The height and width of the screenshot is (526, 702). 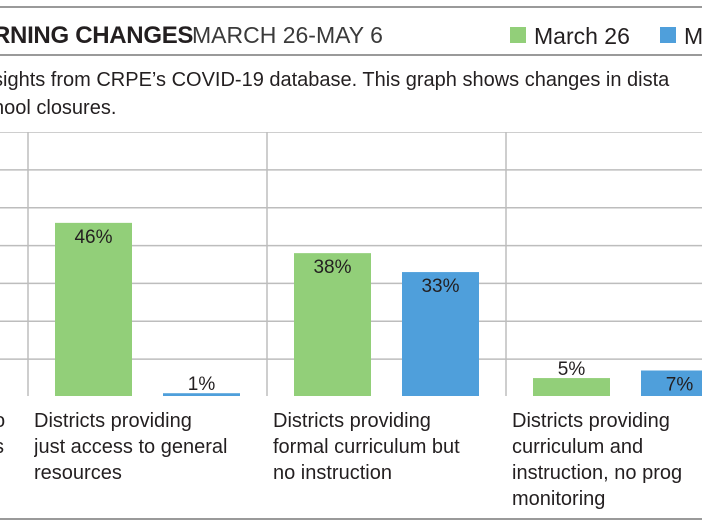 I want to click on data-label-may-1: 33%, so click(x=440, y=286).